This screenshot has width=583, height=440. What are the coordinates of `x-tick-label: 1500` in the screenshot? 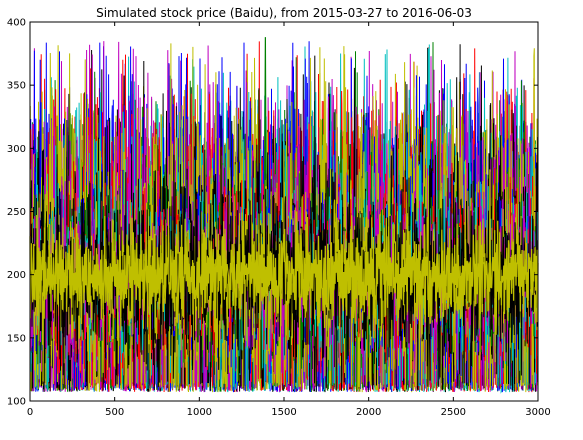 It's located at (283, 412).